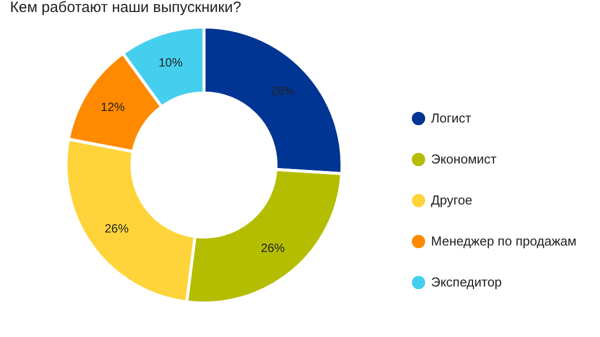  What do you see at coordinates (464, 159) in the screenshot?
I see `legend-label: Экономист` at bounding box center [464, 159].